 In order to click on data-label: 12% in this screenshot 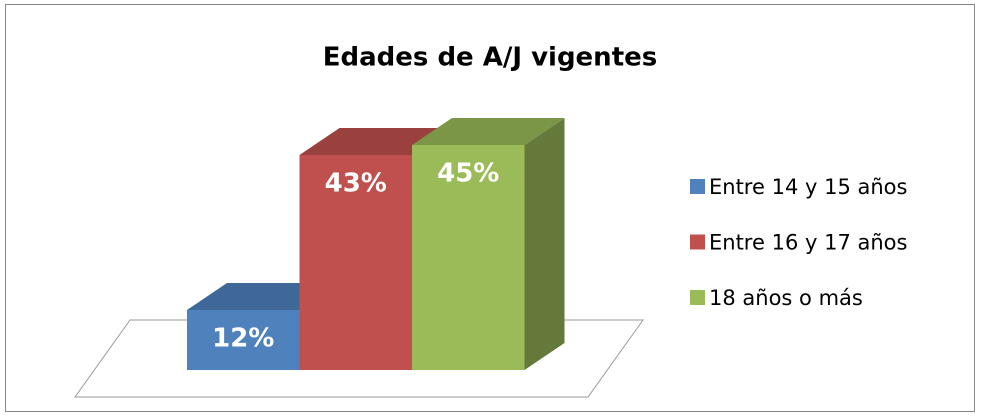, I will do `click(243, 339)`.